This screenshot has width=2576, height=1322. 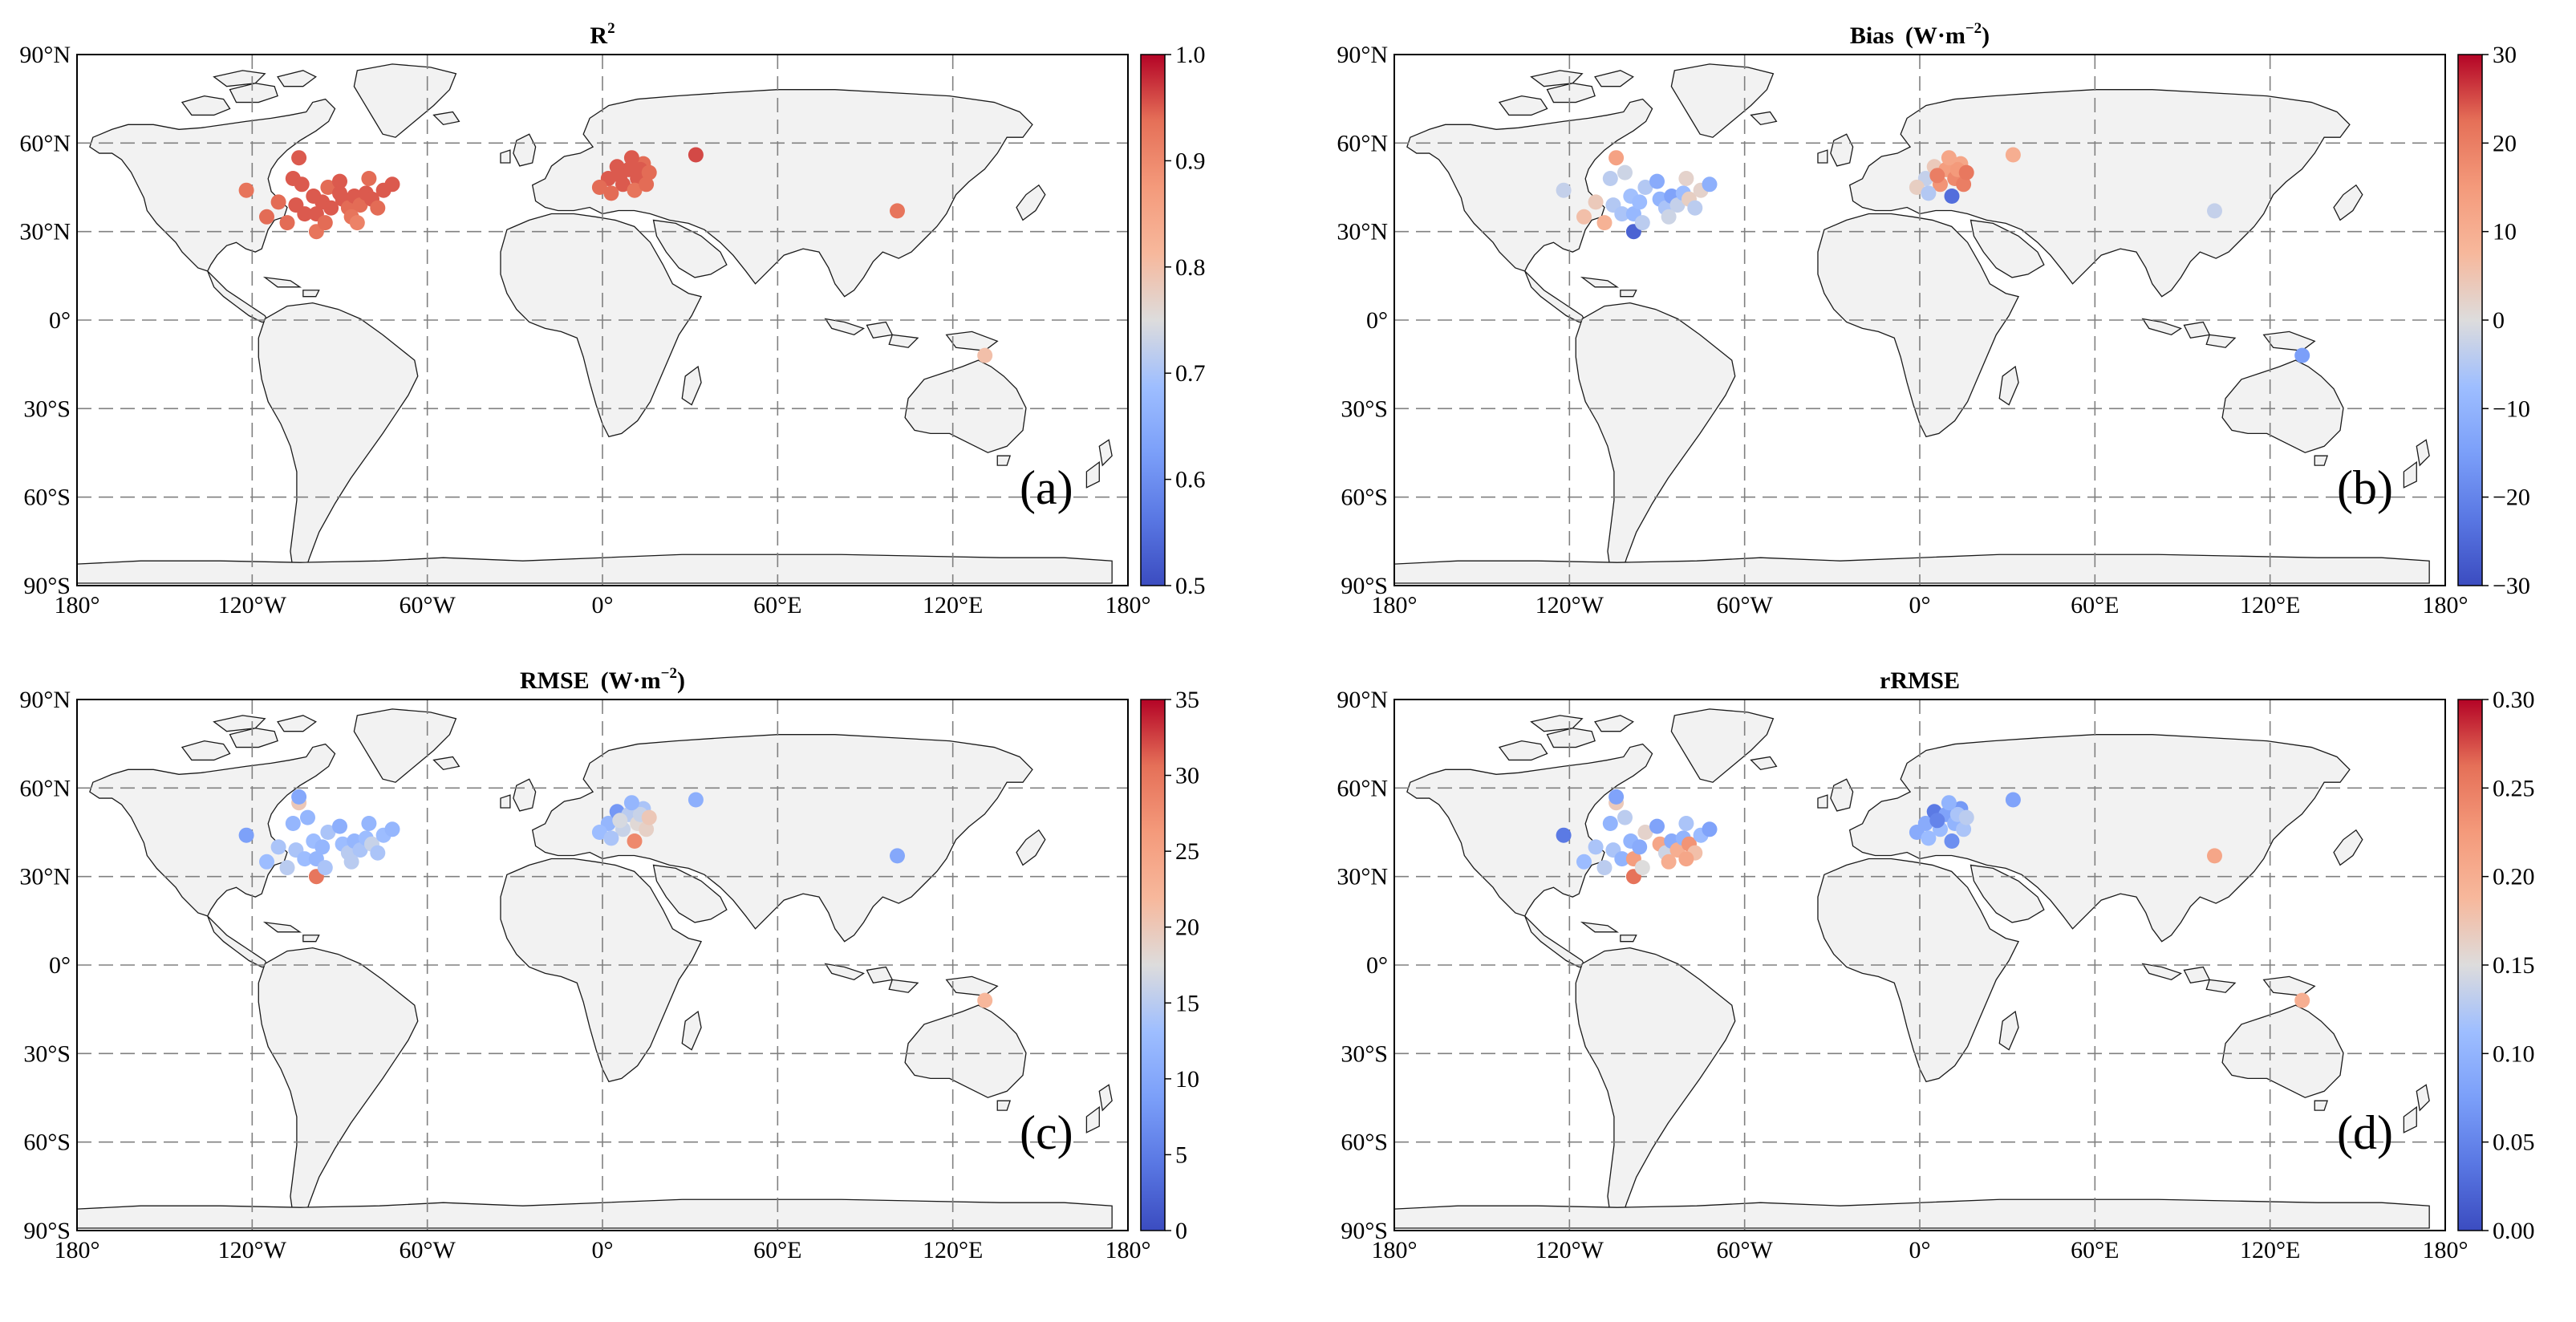 I want to click on colorbar-tick-label: 0.05, so click(x=2514, y=1142).